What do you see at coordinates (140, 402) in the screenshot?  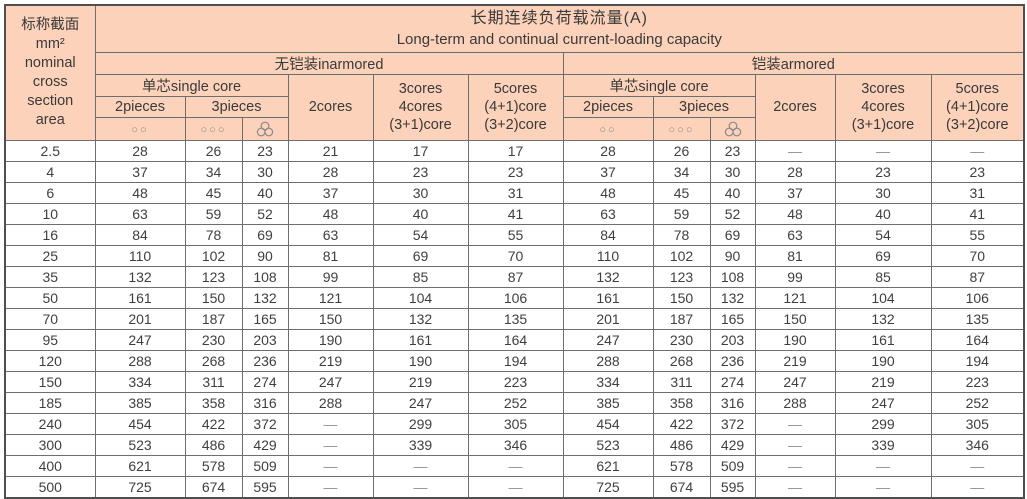 I see `value-cell: 385` at bounding box center [140, 402].